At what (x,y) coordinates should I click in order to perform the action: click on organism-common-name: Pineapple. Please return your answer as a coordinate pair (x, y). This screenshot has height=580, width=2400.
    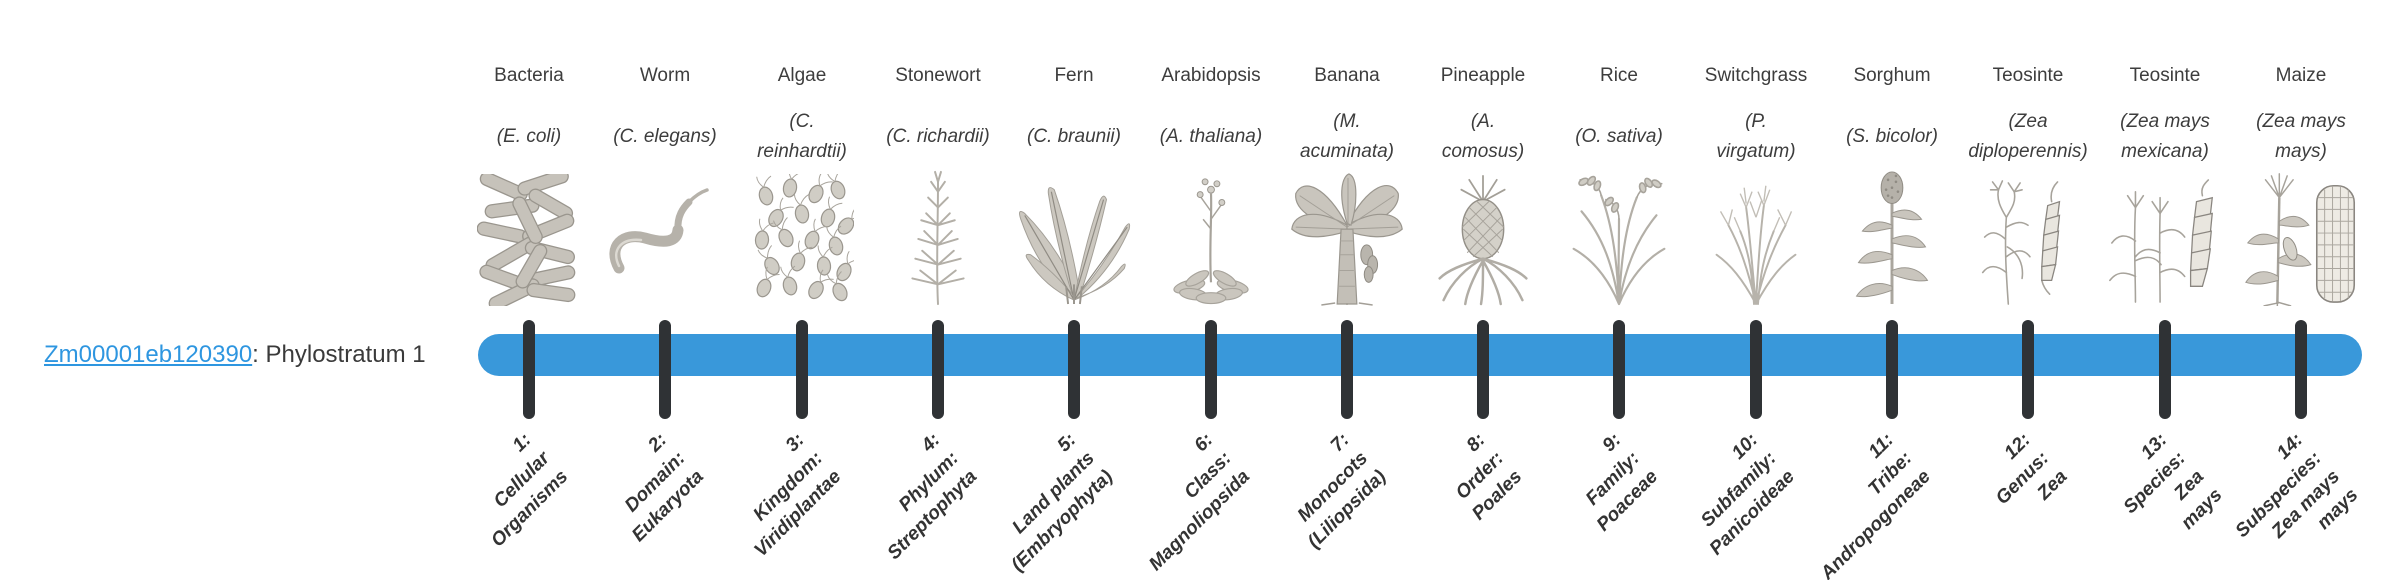
    Looking at the image, I should click on (1483, 75).